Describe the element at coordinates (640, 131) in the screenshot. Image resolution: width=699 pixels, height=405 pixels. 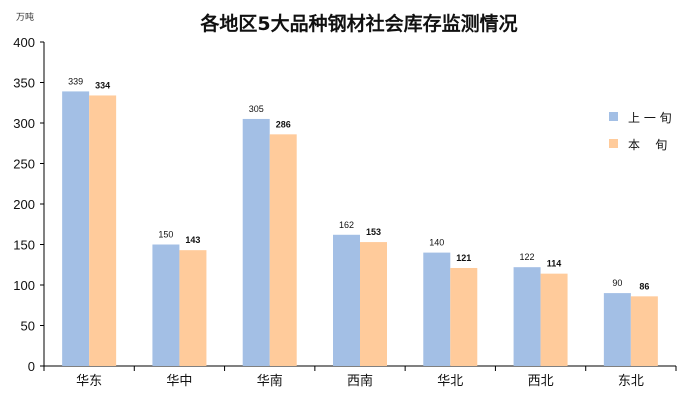
I see `legend: 上 一 旬本 旬` at that location.